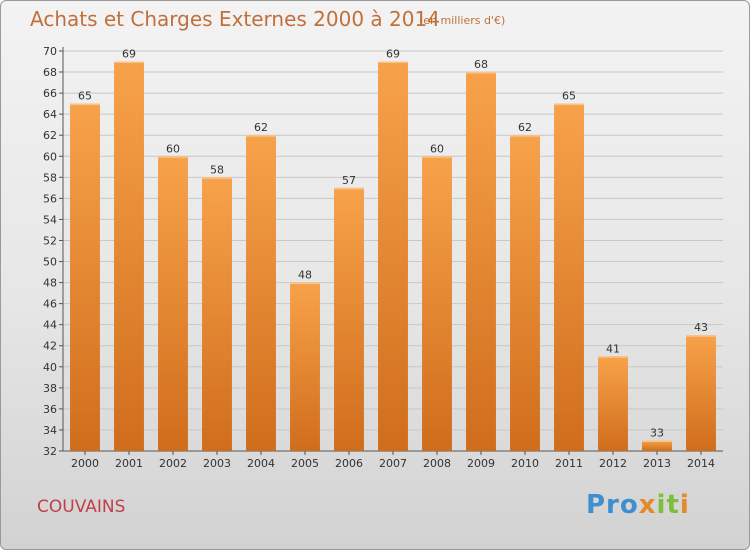  What do you see at coordinates (50, 346) in the screenshot?
I see `y-tick-label: 42` at bounding box center [50, 346].